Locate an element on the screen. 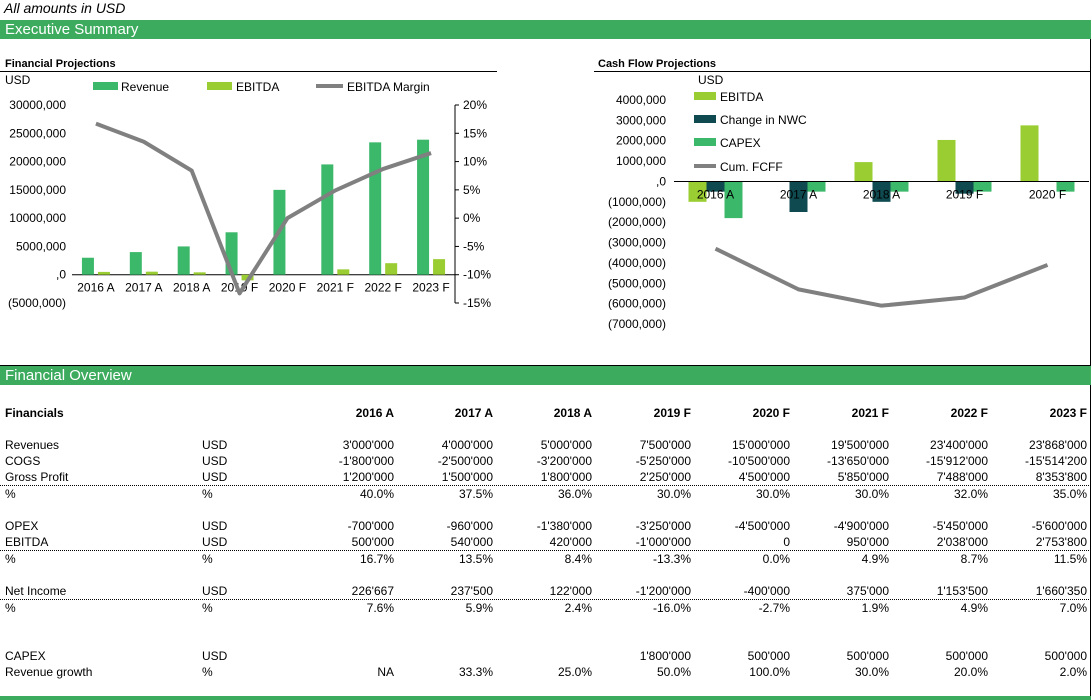 This screenshot has height=700, width=1091. executive-summary-banner: Executive Summary is located at coordinates (545, 29).